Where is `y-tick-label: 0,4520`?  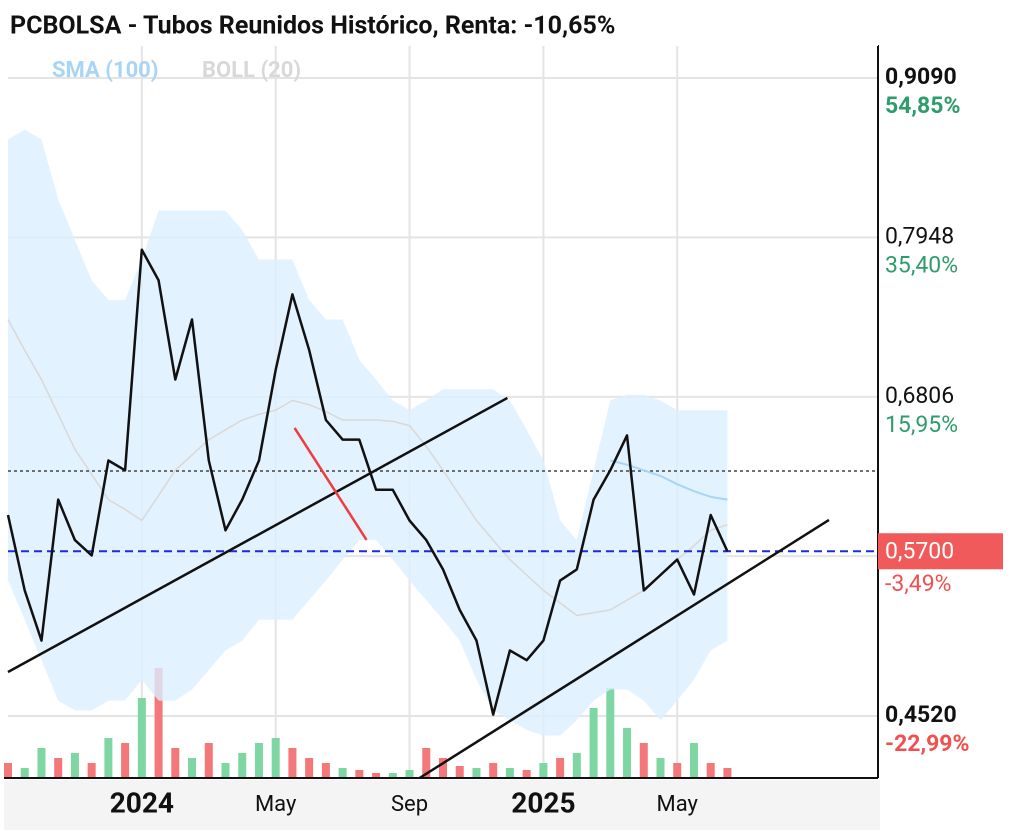 y-tick-label: 0,4520 is located at coordinates (921, 714).